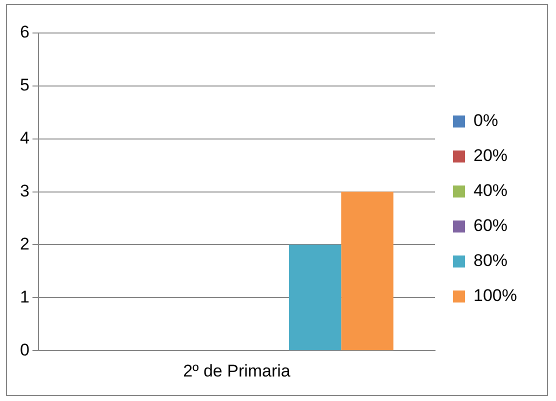 The image size is (556, 401). Describe the element at coordinates (25, 350) in the screenshot. I see `y-tick-label: 0` at that location.